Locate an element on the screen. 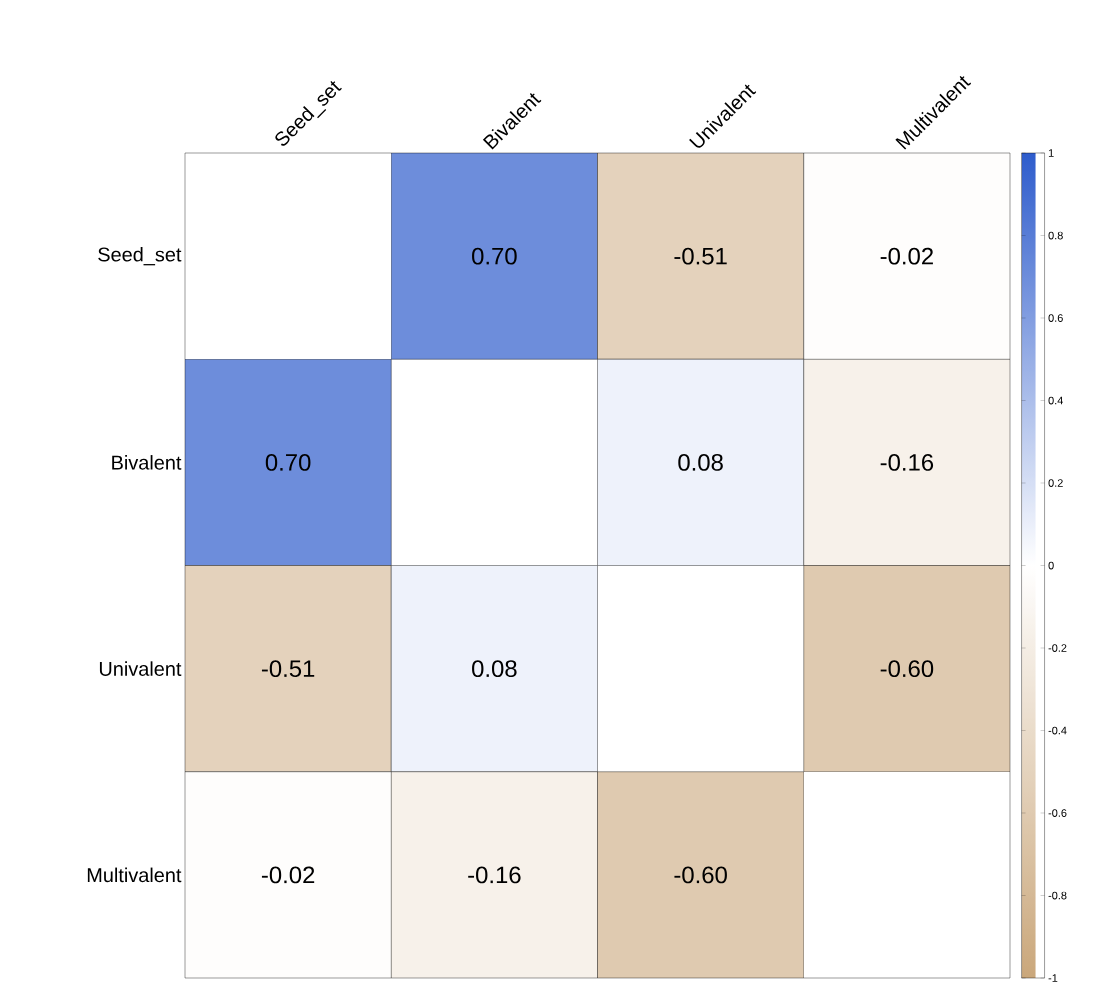 Image resolution: width=1097 pixels, height=989 pixels. color-bar-label: 0.2 is located at coordinates (1055, 483).